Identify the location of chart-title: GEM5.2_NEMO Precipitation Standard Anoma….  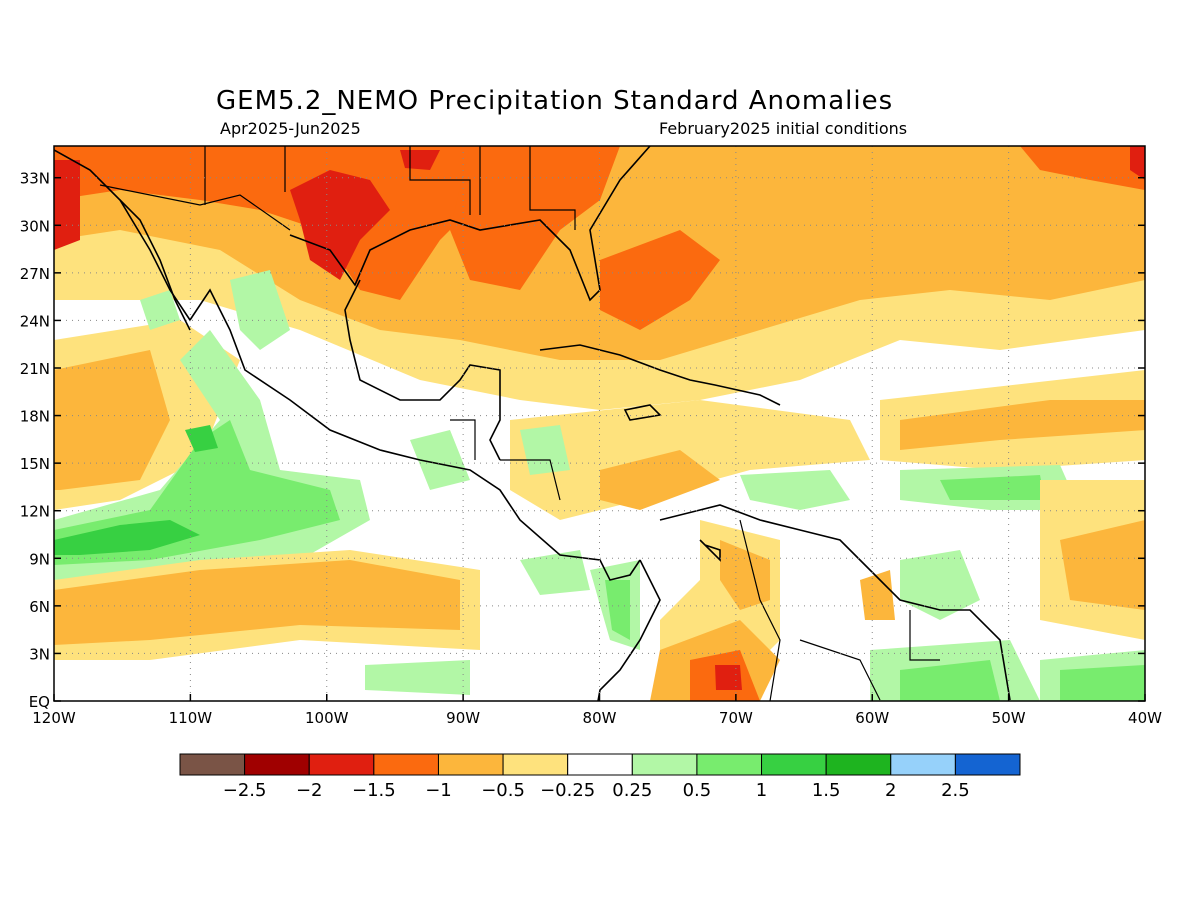
(555, 101).